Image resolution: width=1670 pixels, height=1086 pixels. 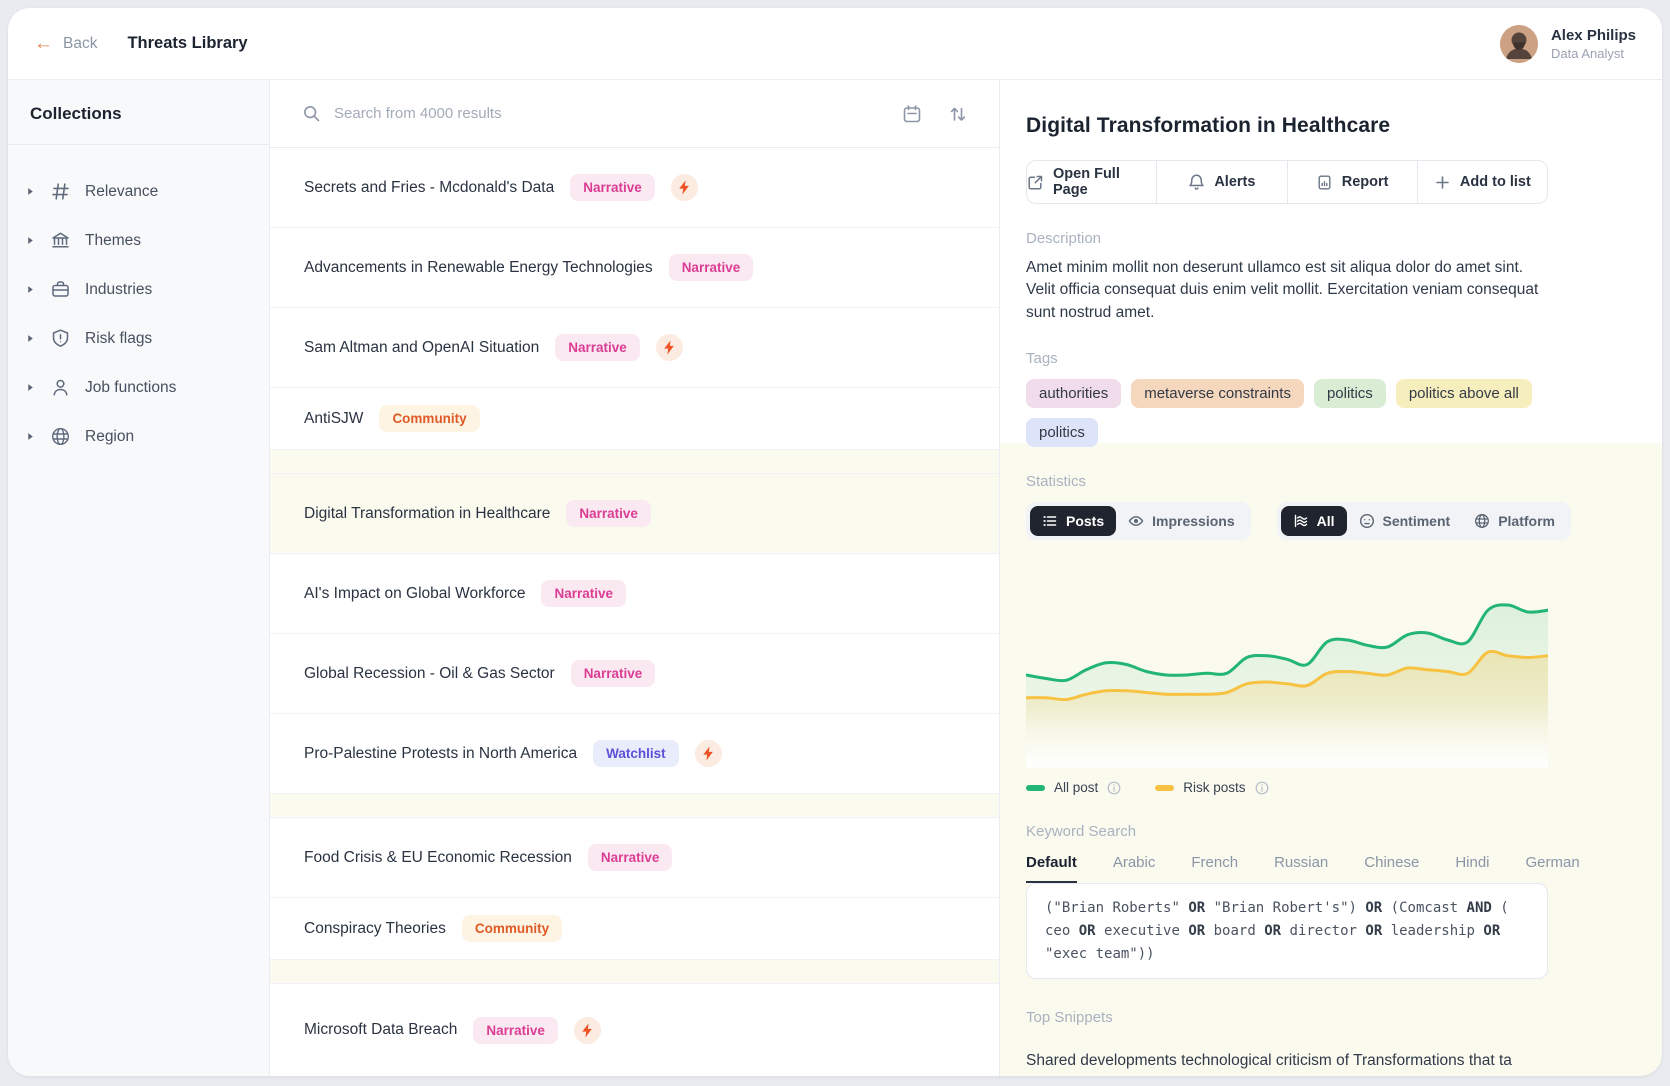 What do you see at coordinates (1208, 125) in the screenshot?
I see `detail-title: Digital Transformation in Healthcare` at bounding box center [1208, 125].